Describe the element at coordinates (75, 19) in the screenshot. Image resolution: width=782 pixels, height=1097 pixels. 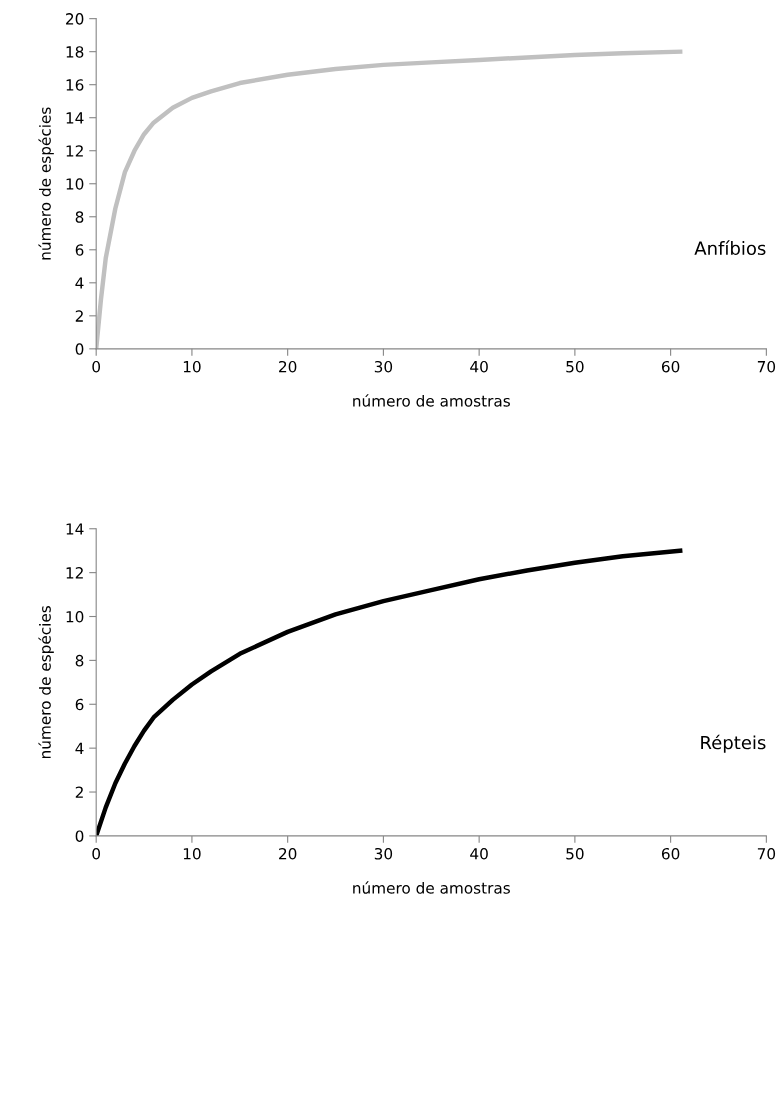
I see `y-tick-label: 20` at that location.